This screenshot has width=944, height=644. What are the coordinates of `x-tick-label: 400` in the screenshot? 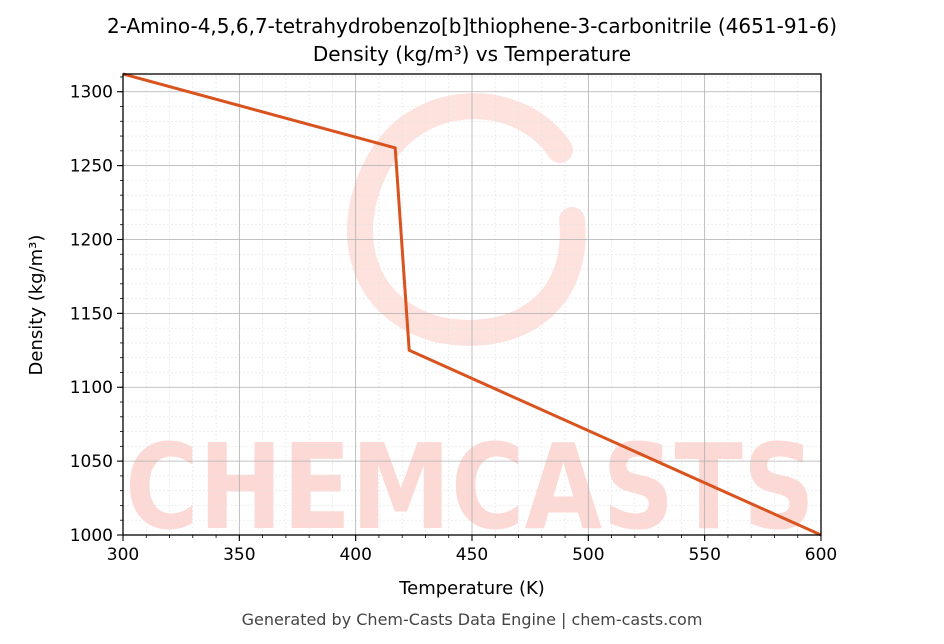 It's located at (355, 555).